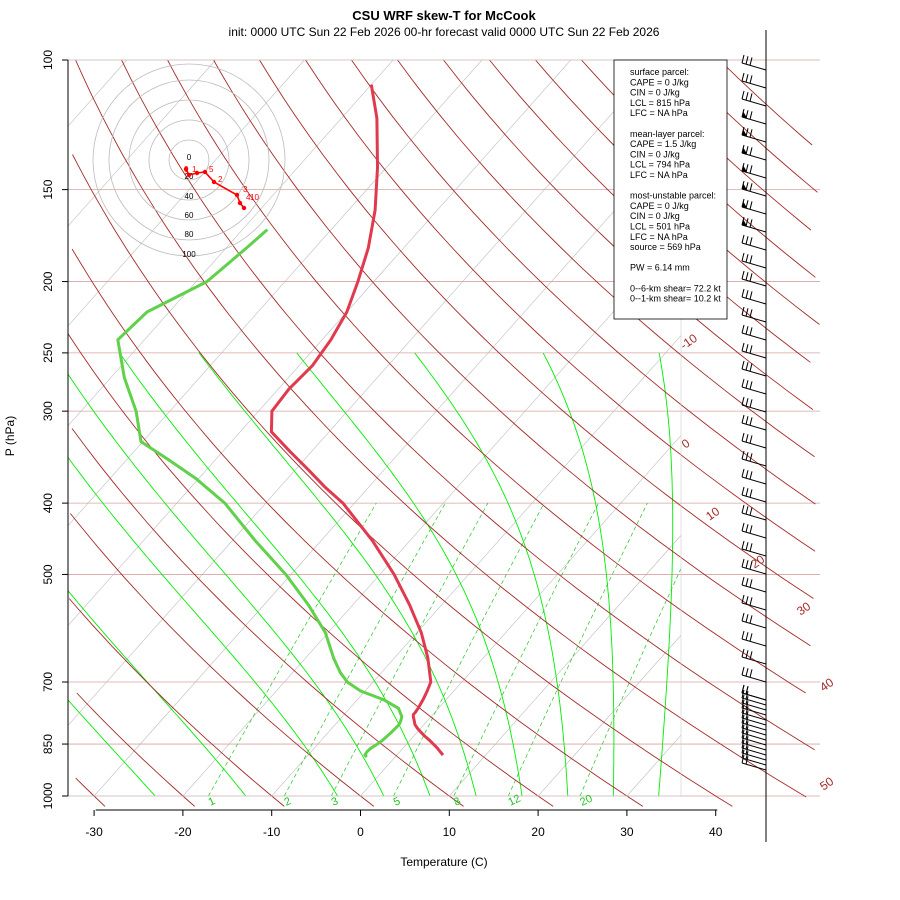 This screenshot has width=900, height=900. What do you see at coordinates (667, 134) in the screenshot?
I see `parcel-info-line: mean-layer parcel:` at bounding box center [667, 134].